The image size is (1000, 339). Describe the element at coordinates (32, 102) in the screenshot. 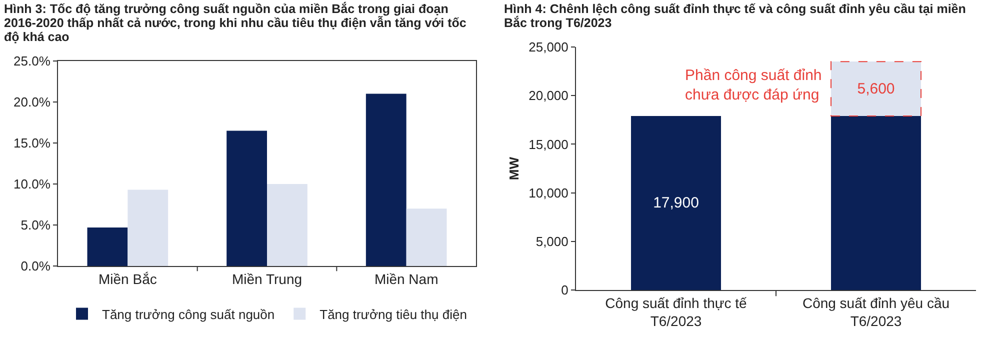

I see `y-tick-label: 20.0%` at that location.